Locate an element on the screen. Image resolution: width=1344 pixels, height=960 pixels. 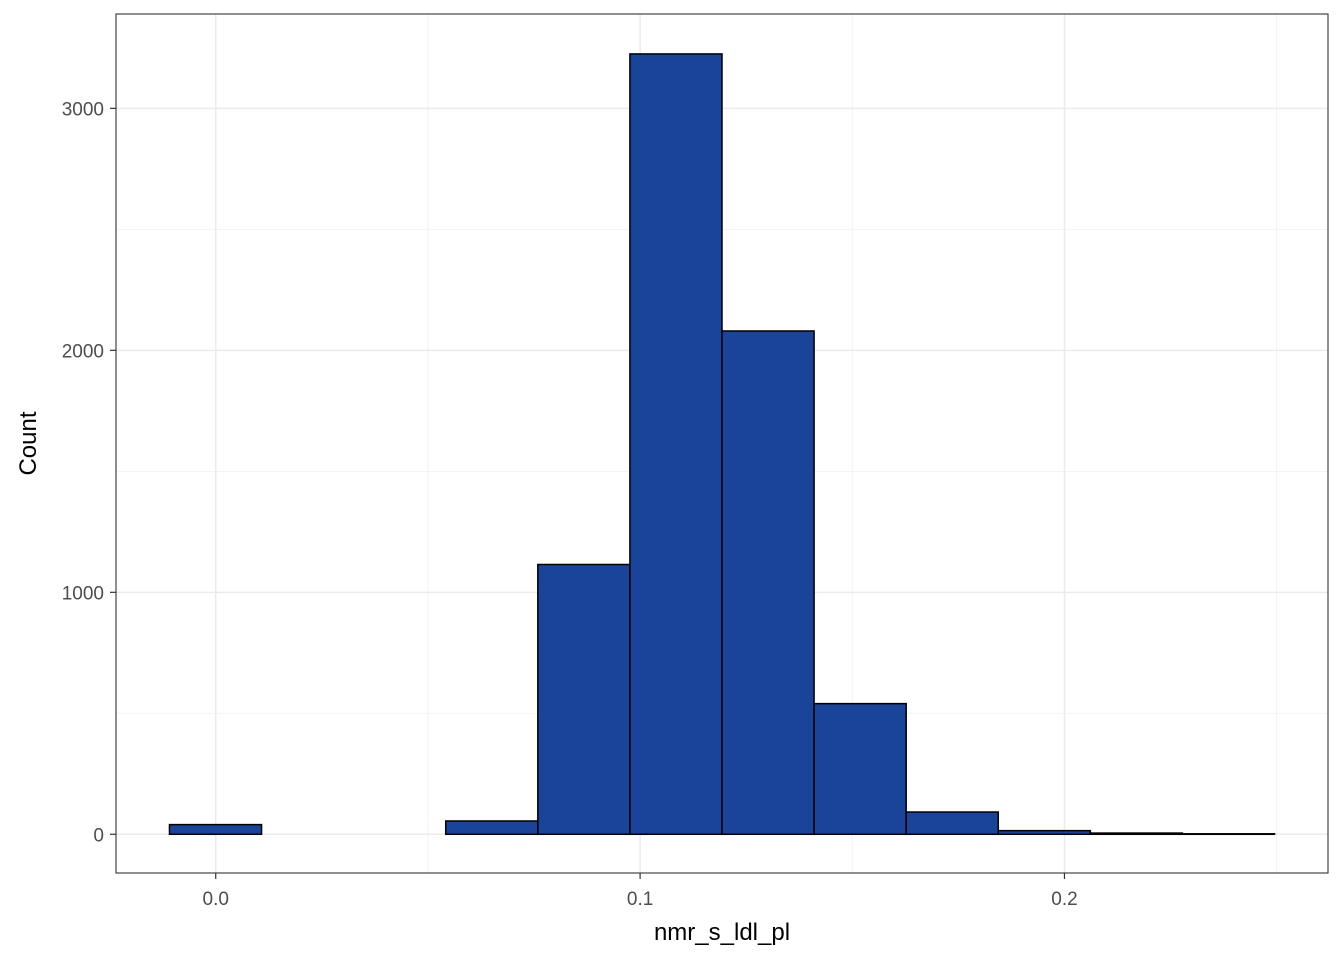
y-axis-title: Count is located at coordinates (28, 443).